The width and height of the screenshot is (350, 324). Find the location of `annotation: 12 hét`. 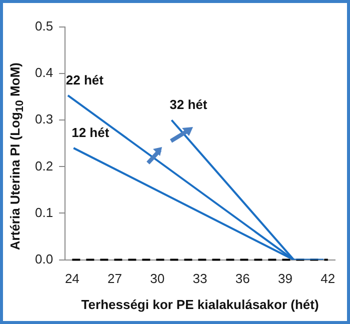

annotation: 12 hét is located at coordinates (91, 132).